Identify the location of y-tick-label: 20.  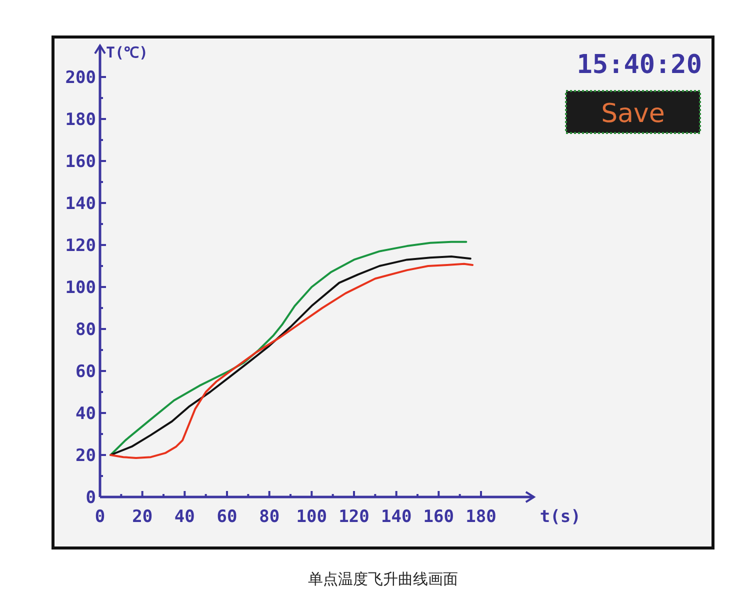
(86, 456).